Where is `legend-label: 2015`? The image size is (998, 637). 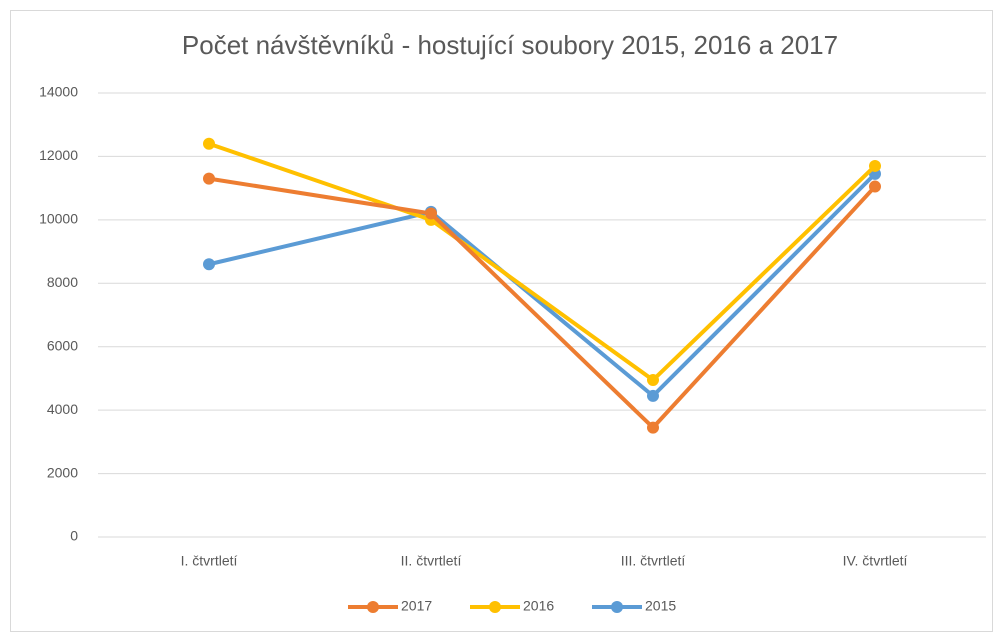
legend-label: 2015 is located at coordinates (660, 606).